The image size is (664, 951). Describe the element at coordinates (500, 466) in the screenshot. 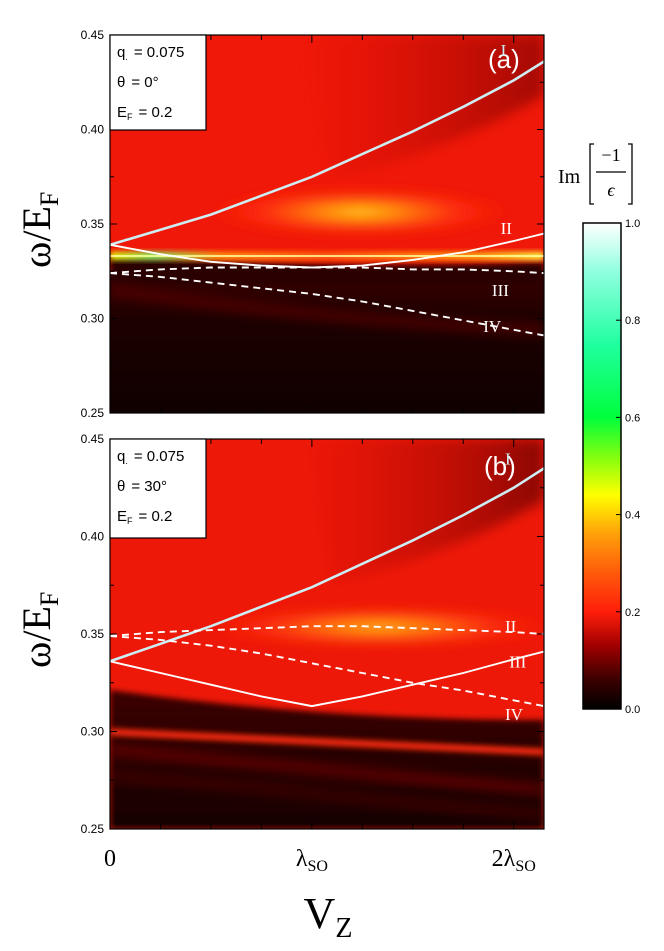

I see `panel-label-b: (b)` at that location.